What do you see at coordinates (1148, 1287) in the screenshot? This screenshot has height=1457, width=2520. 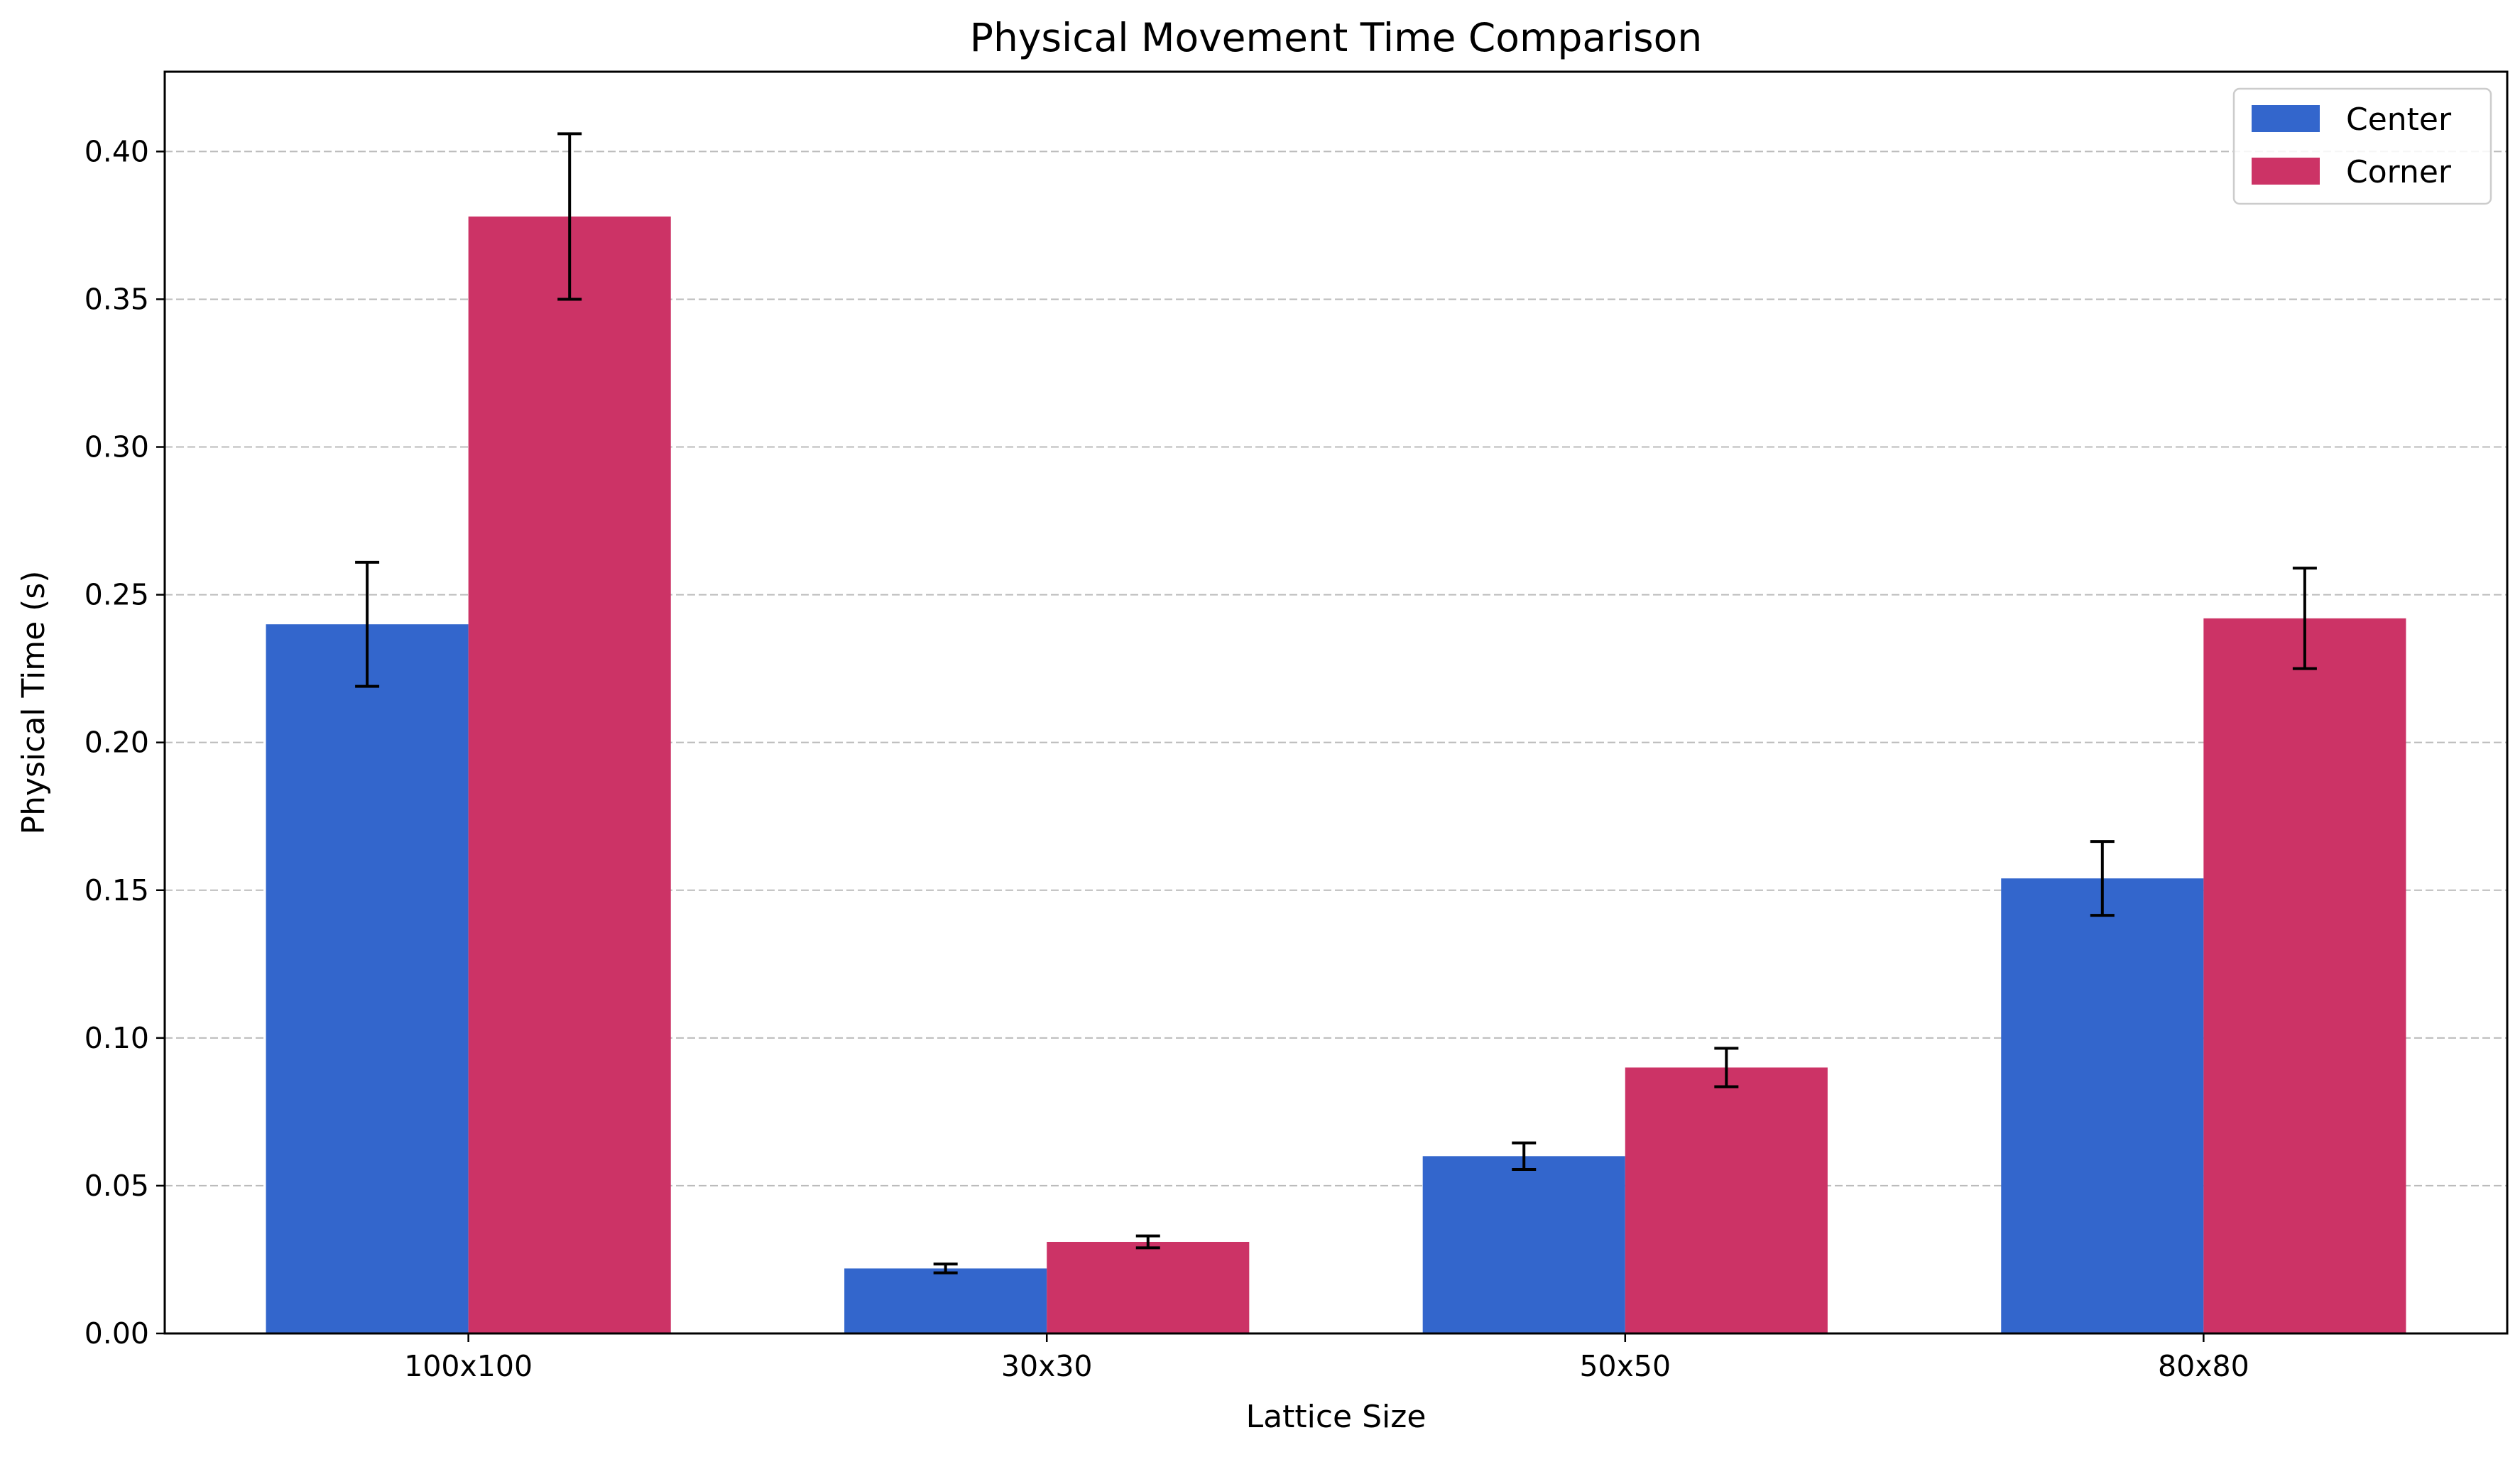 I see `bar-corner-30x30` at bounding box center [1148, 1287].